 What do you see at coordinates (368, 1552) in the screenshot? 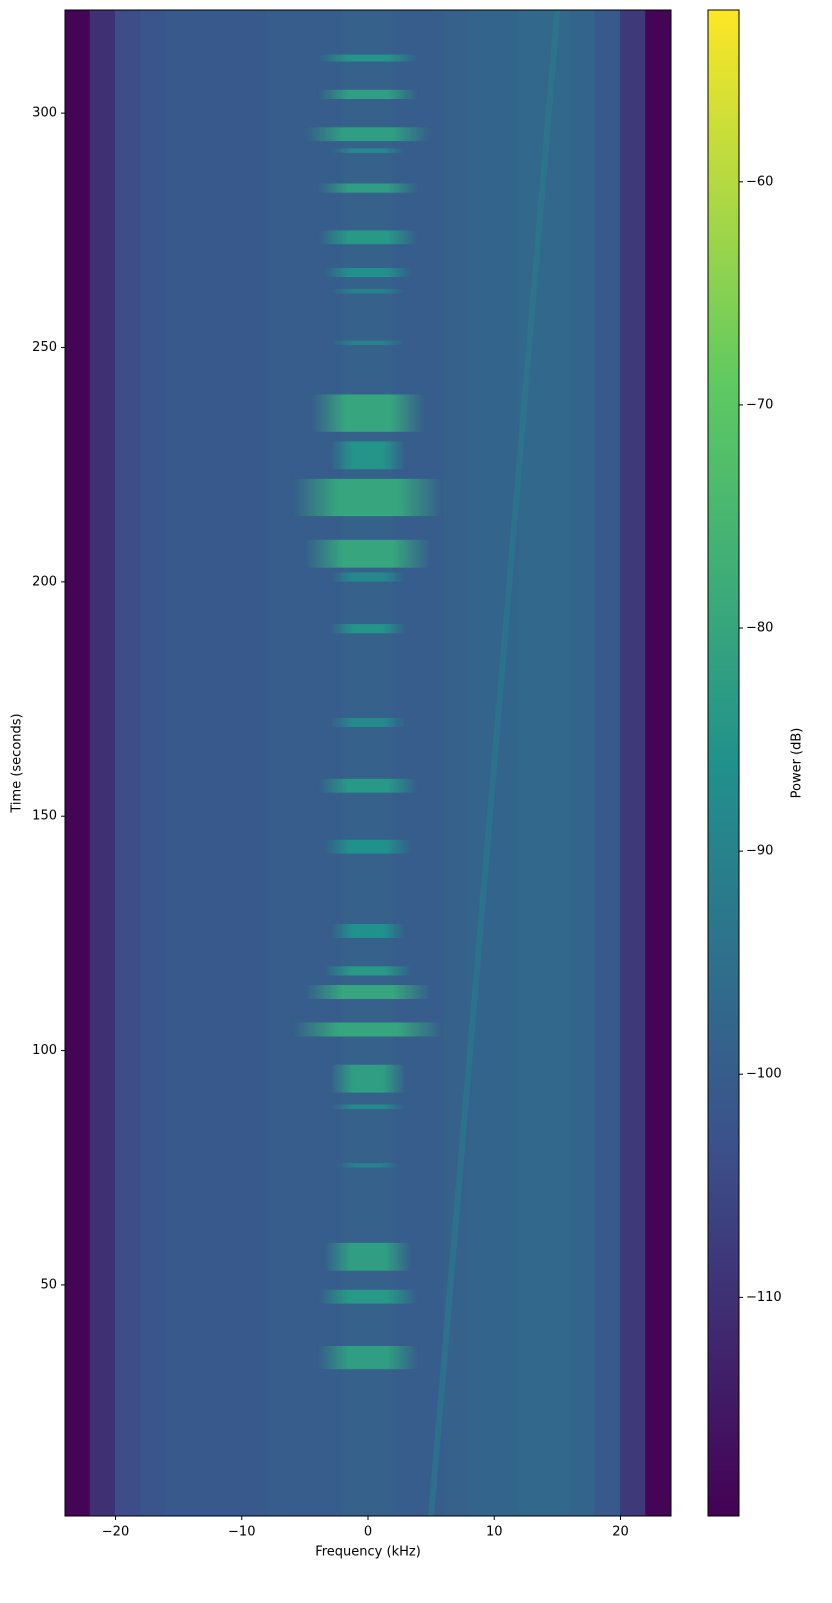
I see `x-axis-label: Frequency (kHz)` at bounding box center [368, 1552].